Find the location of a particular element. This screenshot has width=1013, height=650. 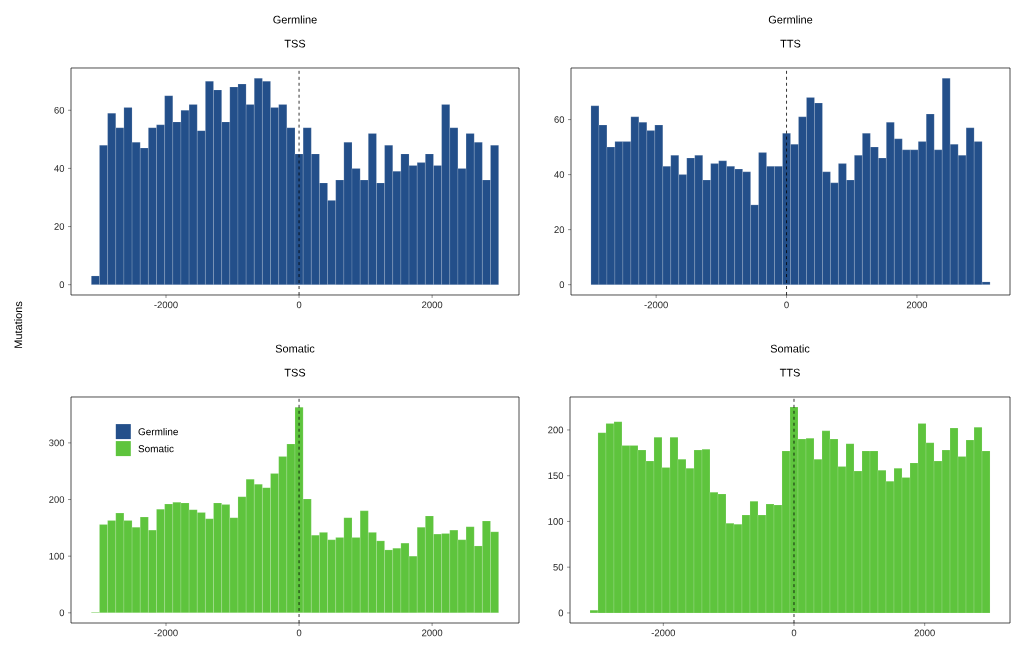

legend-label: Somatic is located at coordinates (156, 448).